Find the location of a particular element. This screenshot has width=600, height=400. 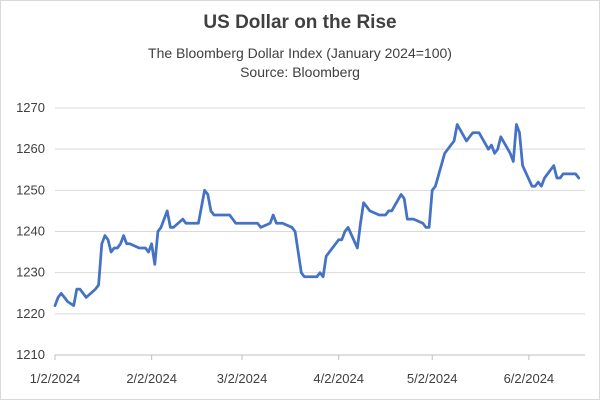

y-tick-label-1230: 1230 is located at coordinates (30, 272).